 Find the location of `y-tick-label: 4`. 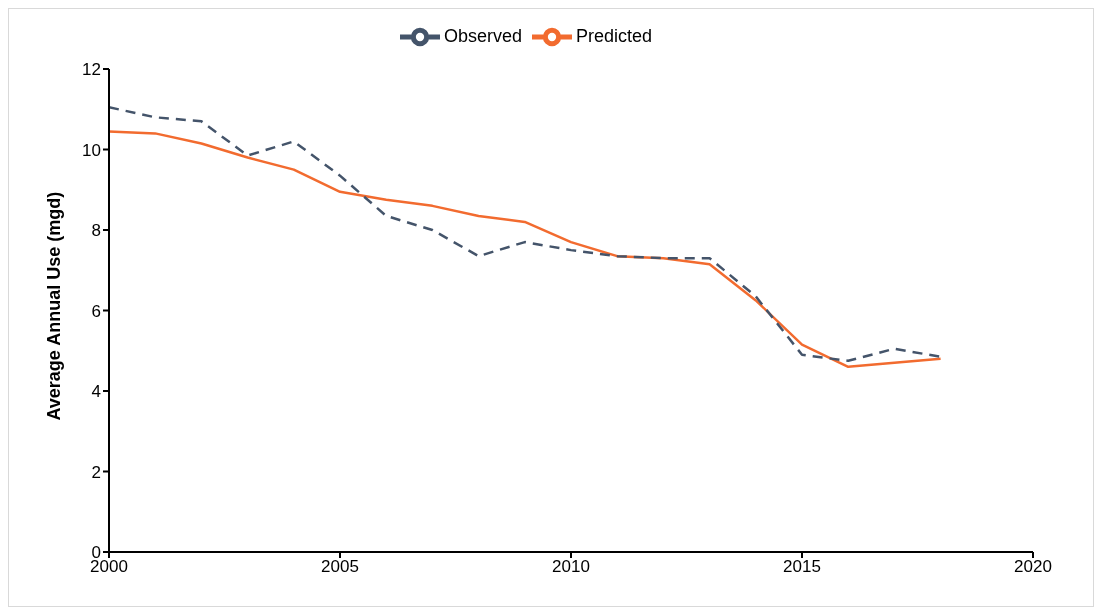

y-tick-label: 4 is located at coordinates (96, 392).